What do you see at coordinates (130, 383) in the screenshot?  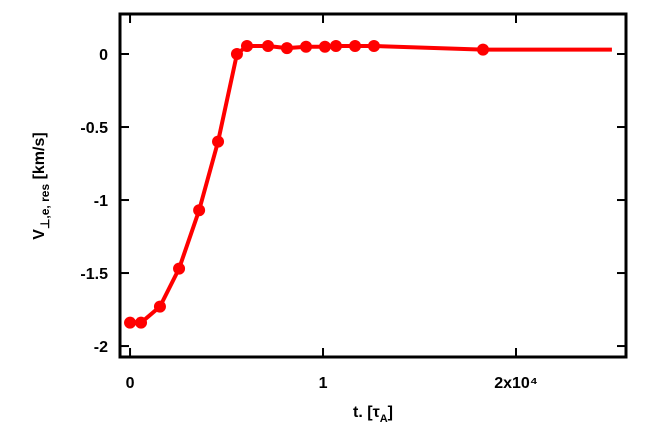 I see `x-tick-label: 0` at bounding box center [130, 383].